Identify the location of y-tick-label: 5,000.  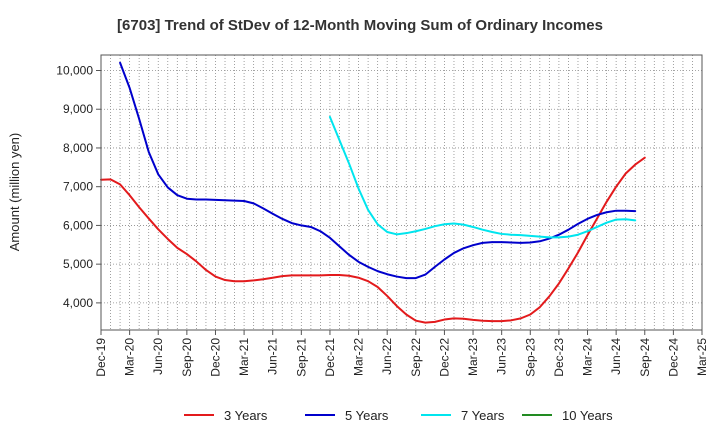
(78, 264).